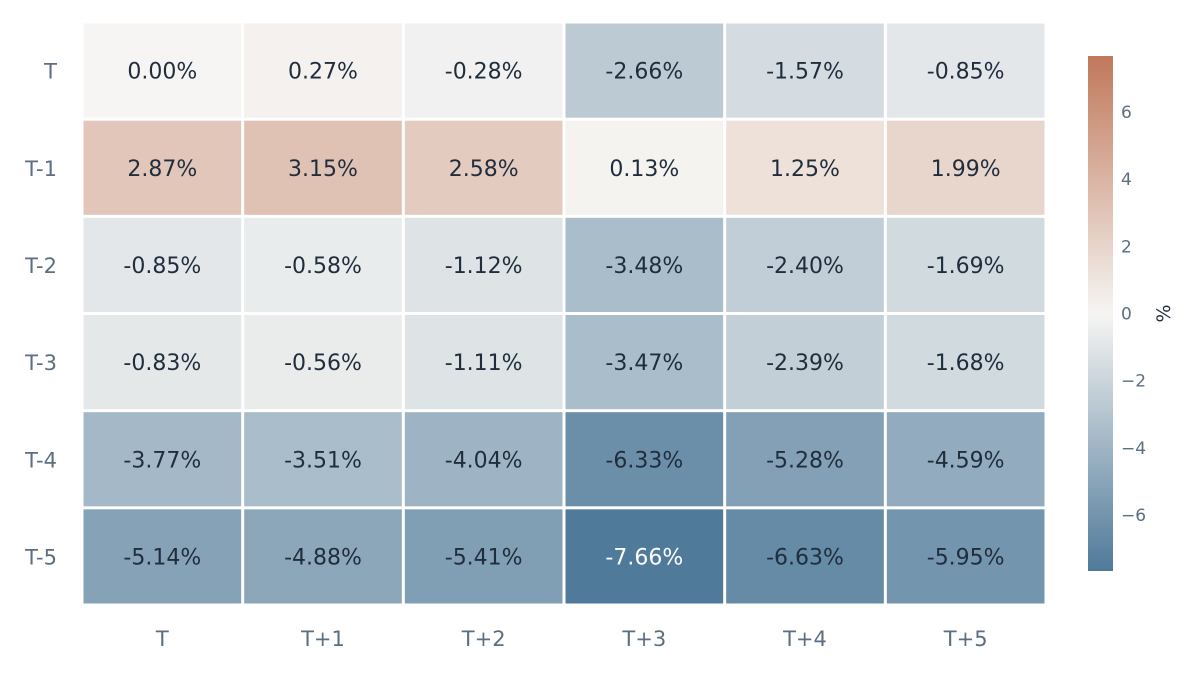 Image resolution: width=1200 pixels, height=679 pixels. What do you see at coordinates (1133, 382) in the screenshot?
I see `colorbar-tick-label: −2` at bounding box center [1133, 382].